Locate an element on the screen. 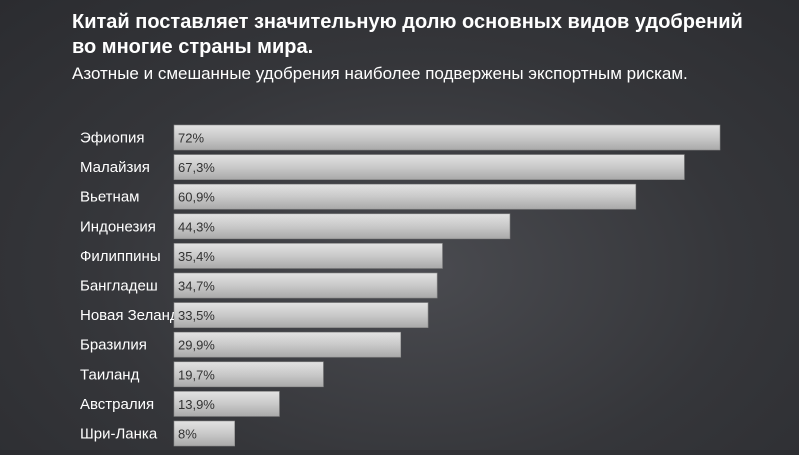  value-label-7: 29,9% is located at coordinates (196, 345).